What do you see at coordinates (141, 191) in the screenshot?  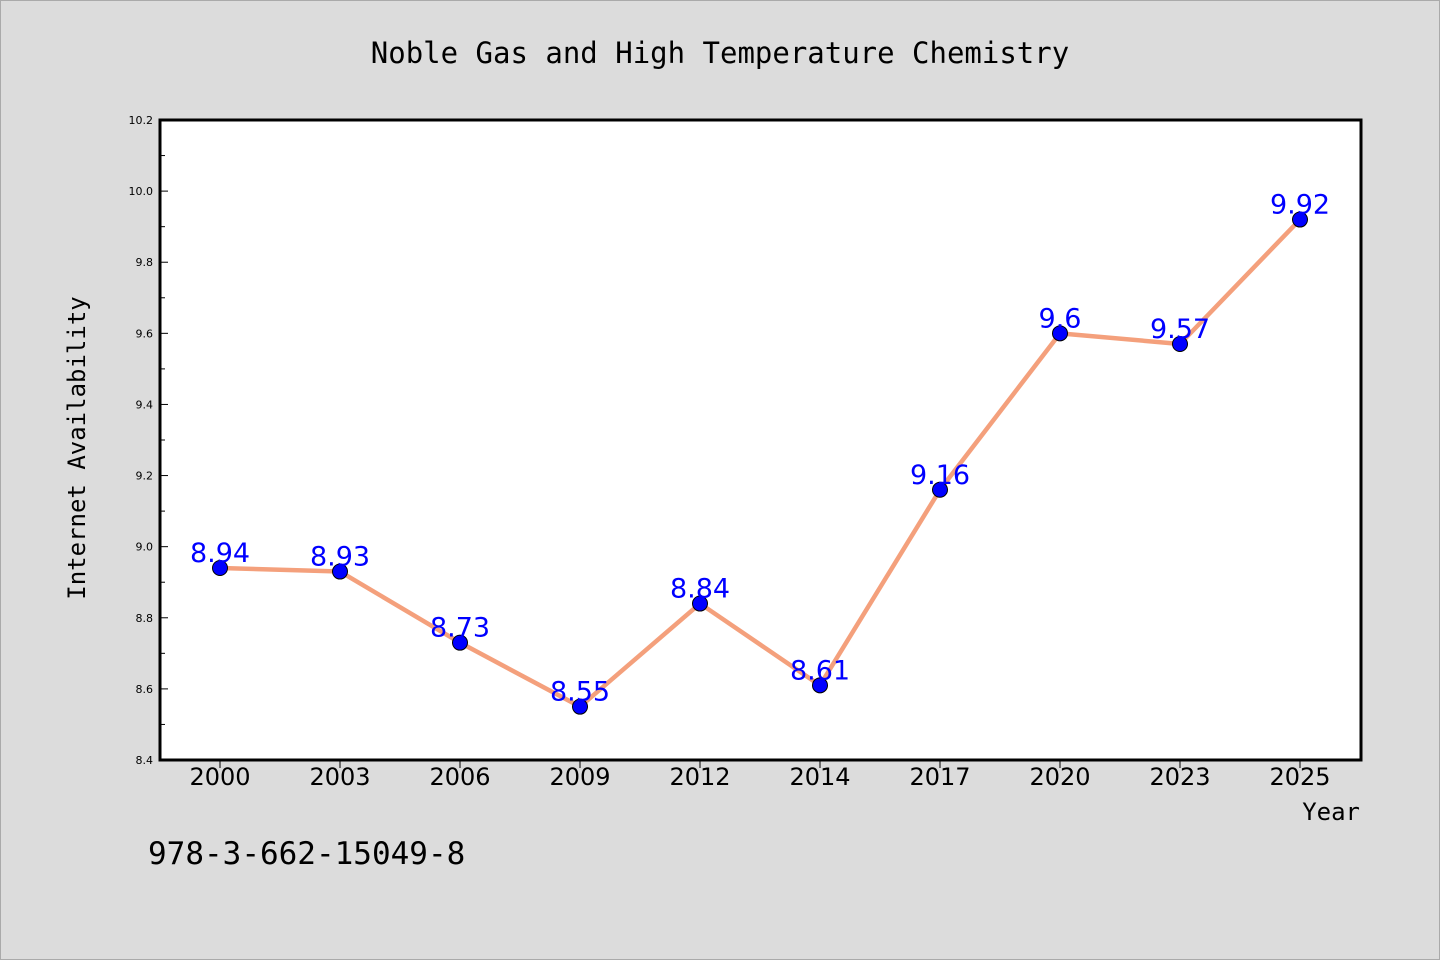 I see `y-tick-label: 10.0` at bounding box center [141, 191].